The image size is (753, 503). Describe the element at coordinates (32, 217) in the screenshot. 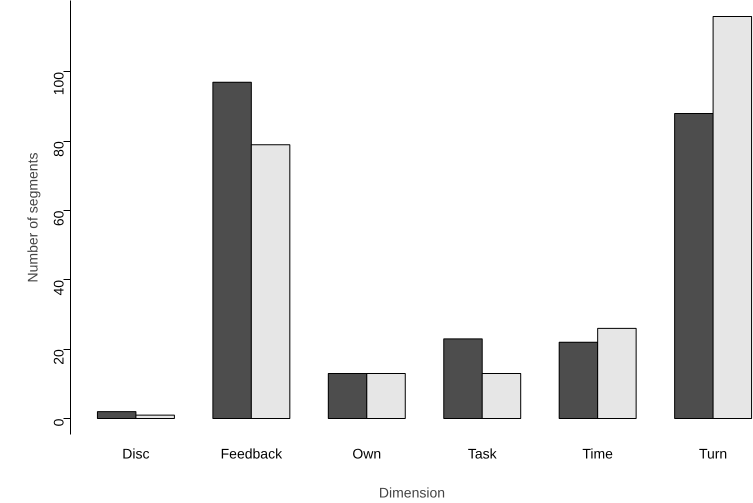

I see `y-axis-title: Number of segments` at that location.